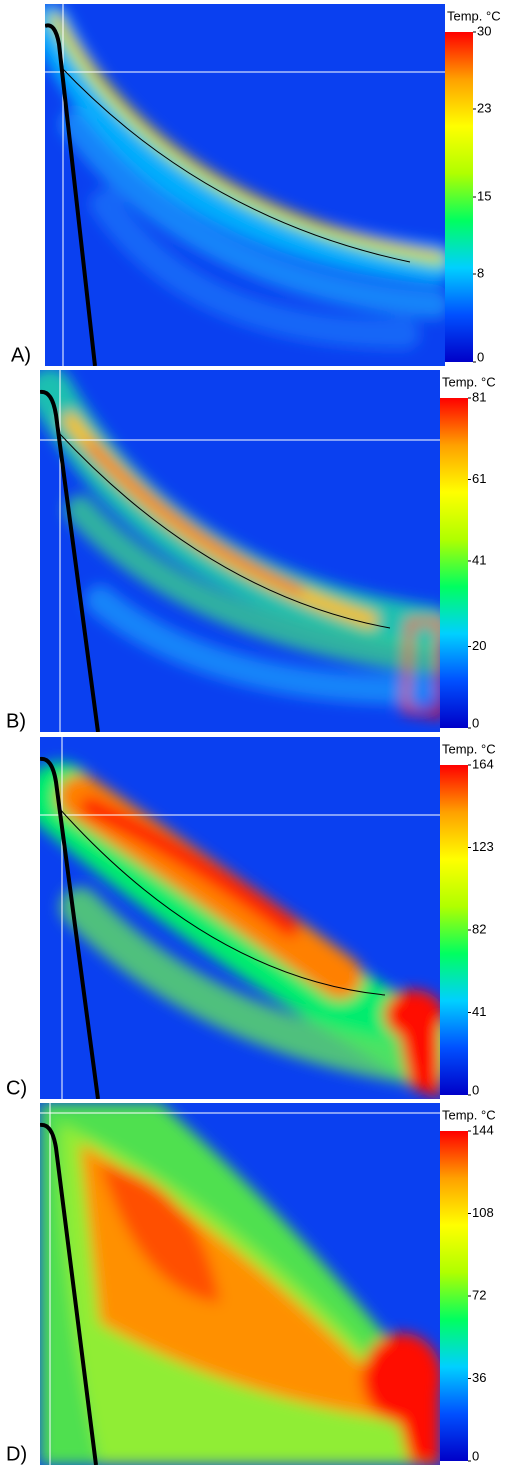  Describe the element at coordinates (483, 763) in the screenshot. I see `colorbar-tick-label: 164` at that location.